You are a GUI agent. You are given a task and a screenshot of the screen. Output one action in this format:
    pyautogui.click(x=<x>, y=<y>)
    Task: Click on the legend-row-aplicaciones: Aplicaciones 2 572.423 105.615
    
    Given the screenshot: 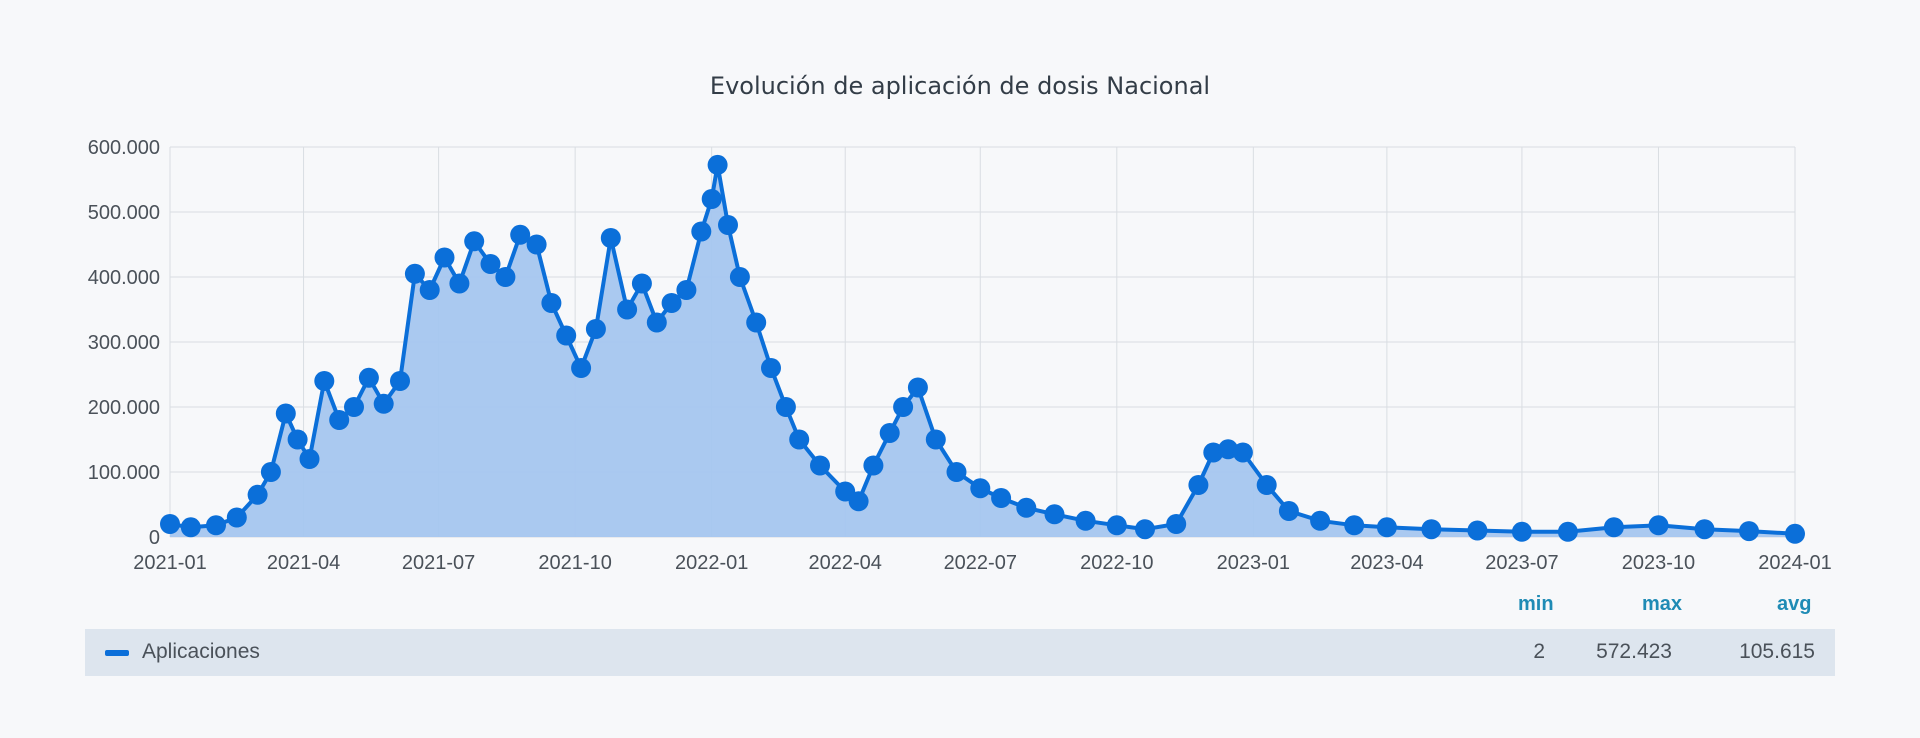 What is the action you would take?
    pyautogui.click(x=960, y=652)
    